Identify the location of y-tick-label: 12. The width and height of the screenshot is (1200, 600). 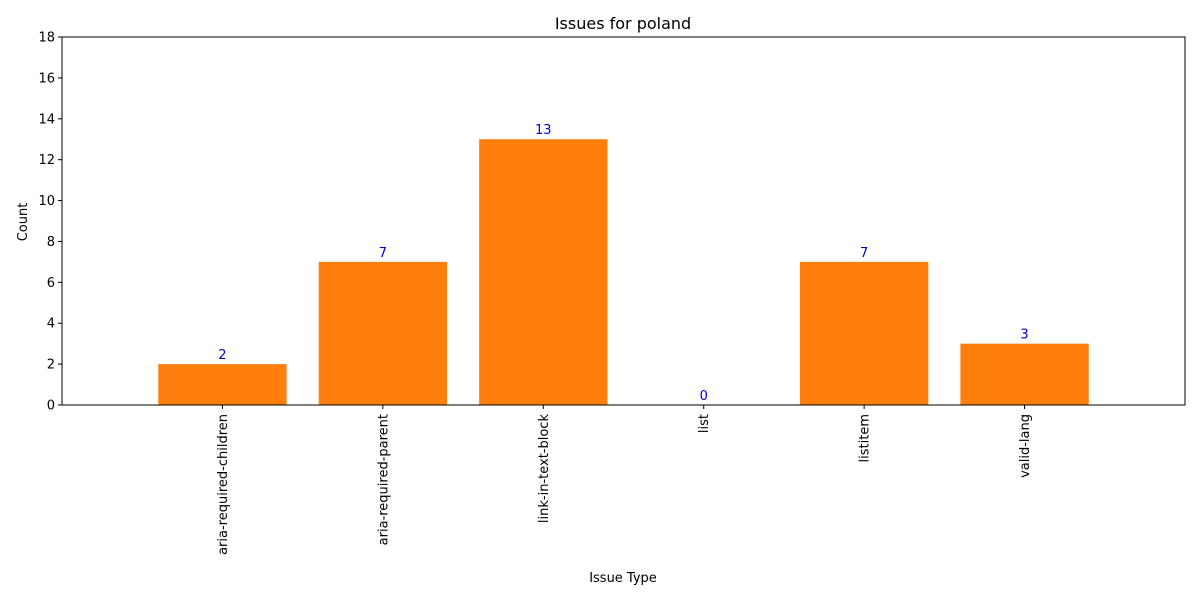
(46, 160).